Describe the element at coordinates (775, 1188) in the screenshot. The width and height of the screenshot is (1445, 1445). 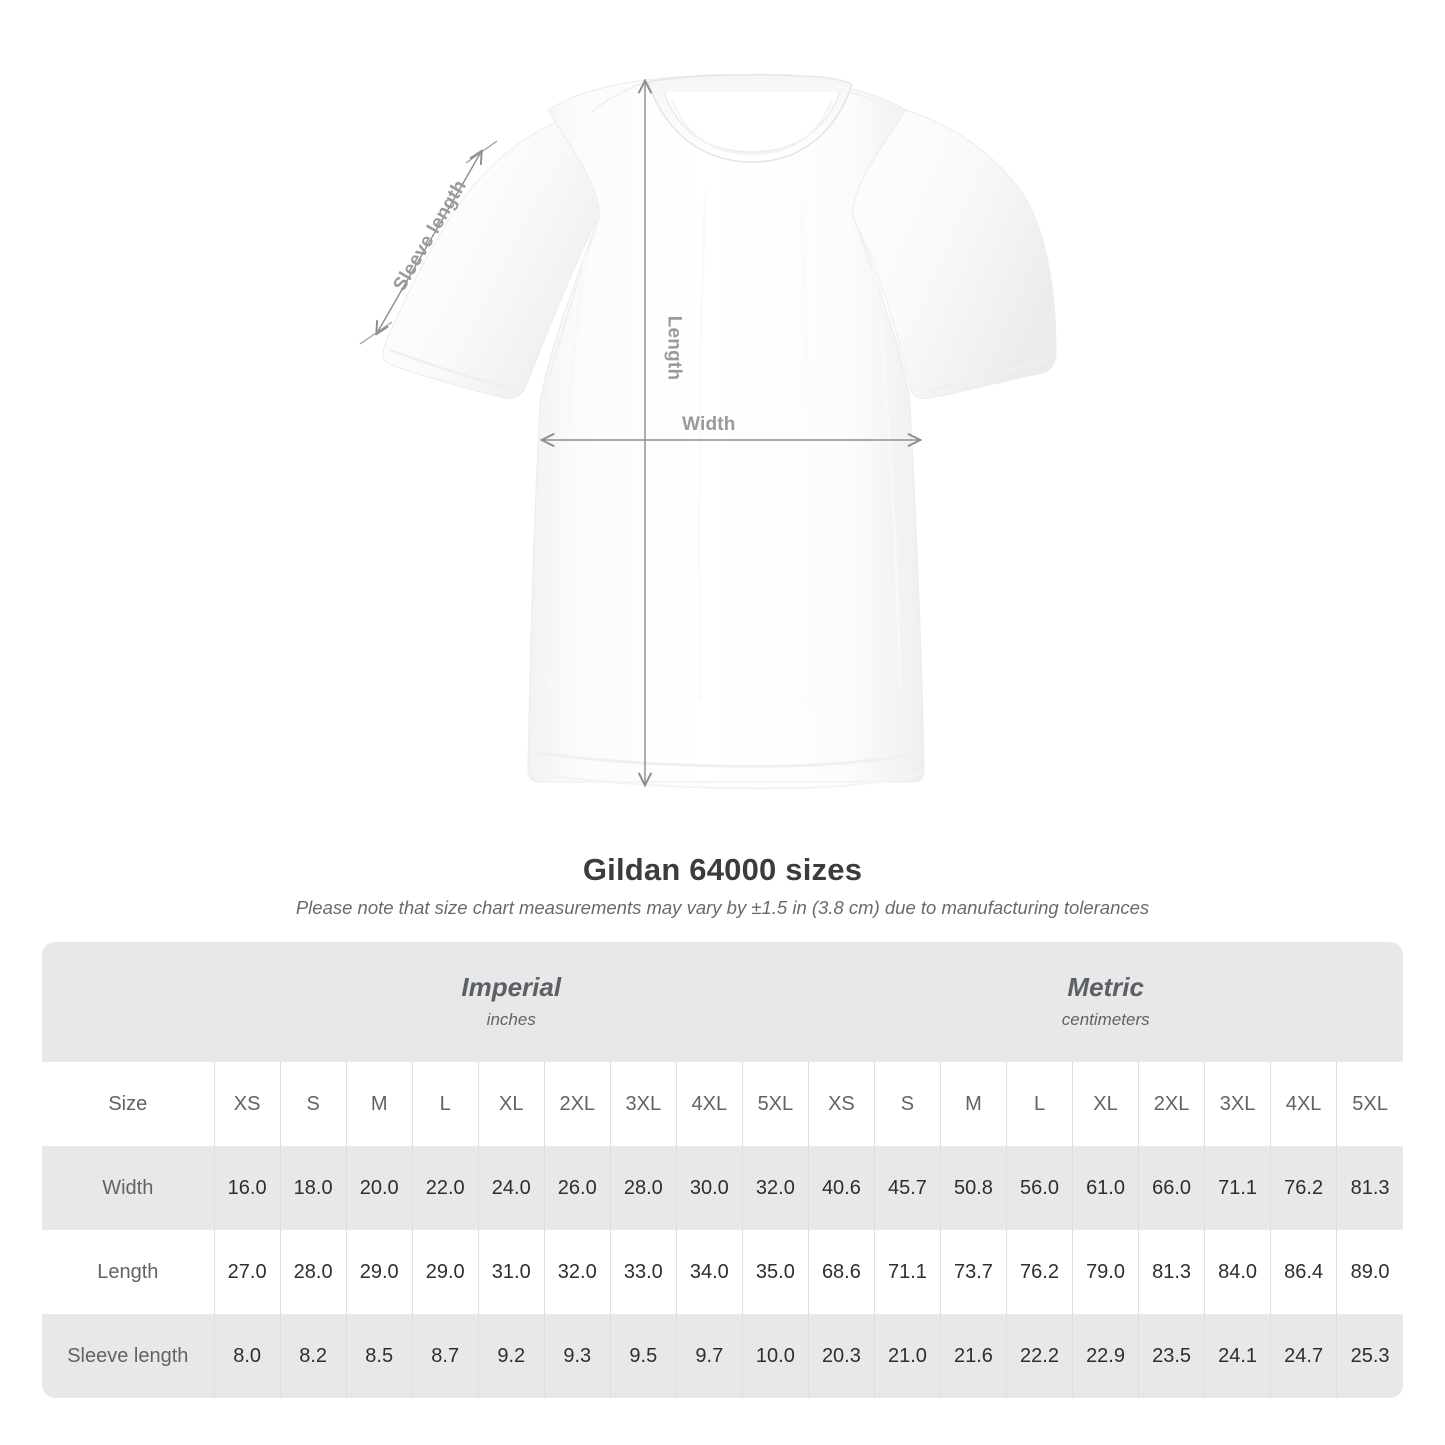
I see `cell-width-imperial-5XL: 32.0` at that location.